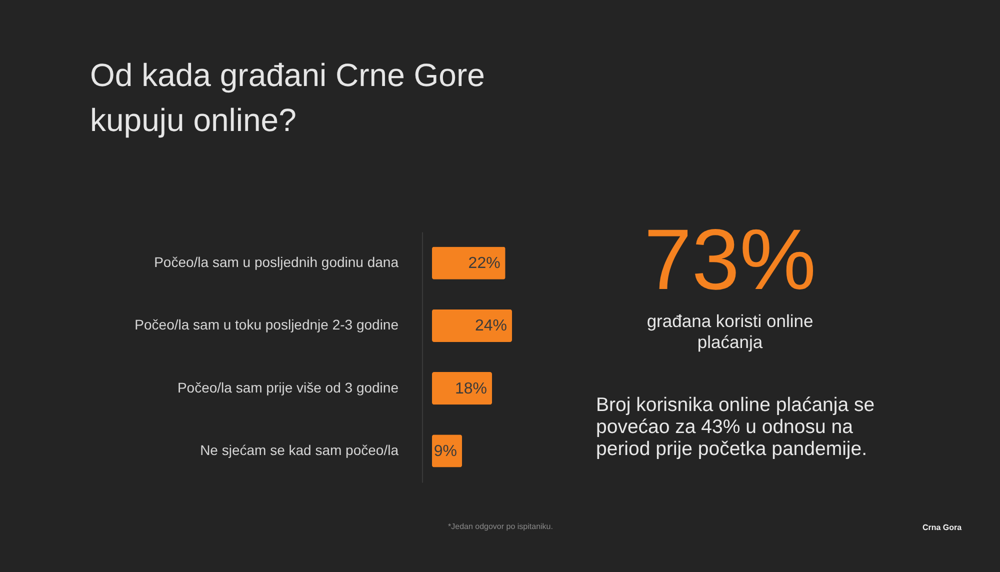 The height and width of the screenshot is (572, 1000). Describe the element at coordinates (484, 263) in the screenshot. I see `data-label: 22%` at that location.